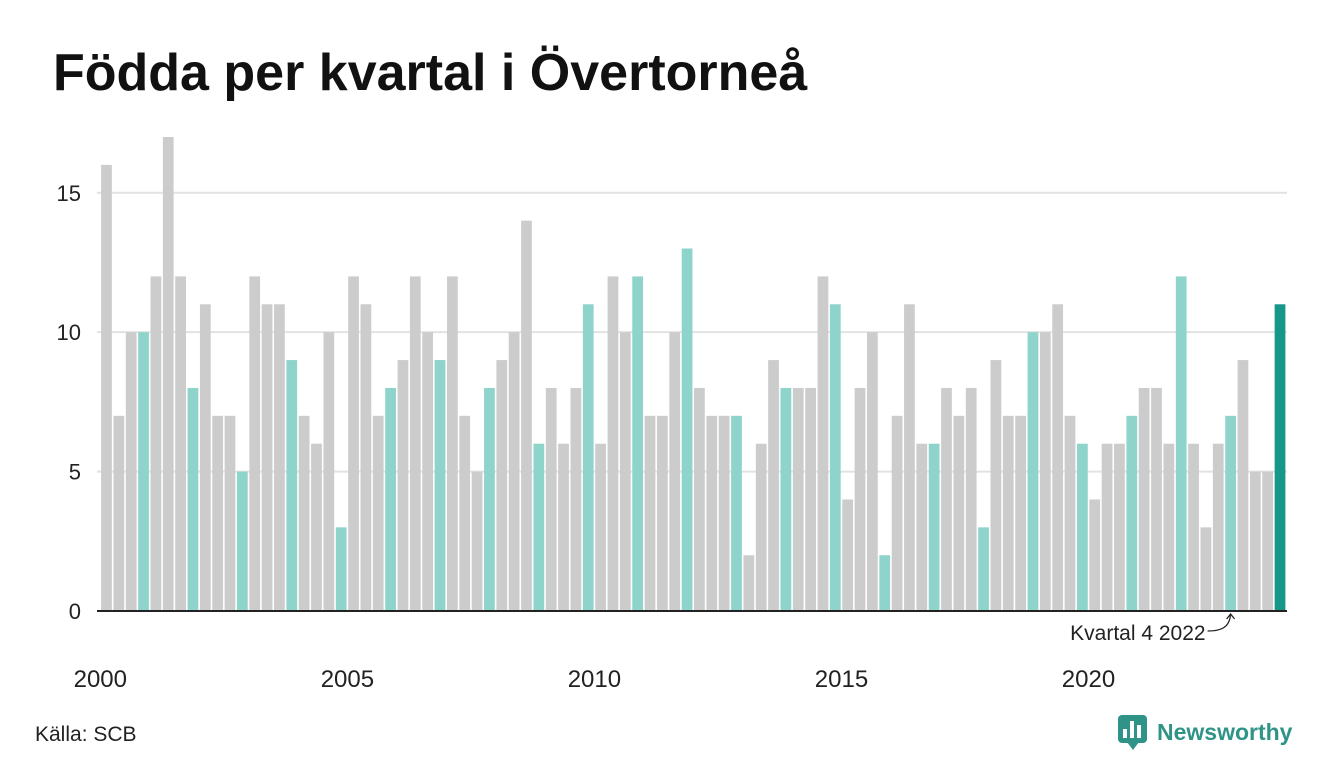 This screenshot has height=780, width=1340. What do you see at coordinates (430, 73) in the screenshot?
I see `chart-title: Födda per kvartal i Övertorneå` at bounding box center [430, 73].